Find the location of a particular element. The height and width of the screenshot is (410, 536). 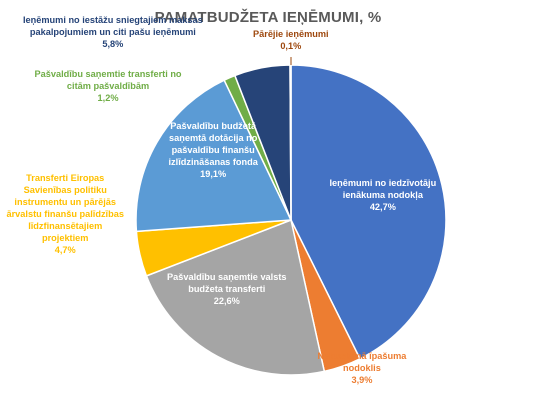

slice-label-8: Pārējie ieņēmumi 0,1% is located at coordinates (291, 40).